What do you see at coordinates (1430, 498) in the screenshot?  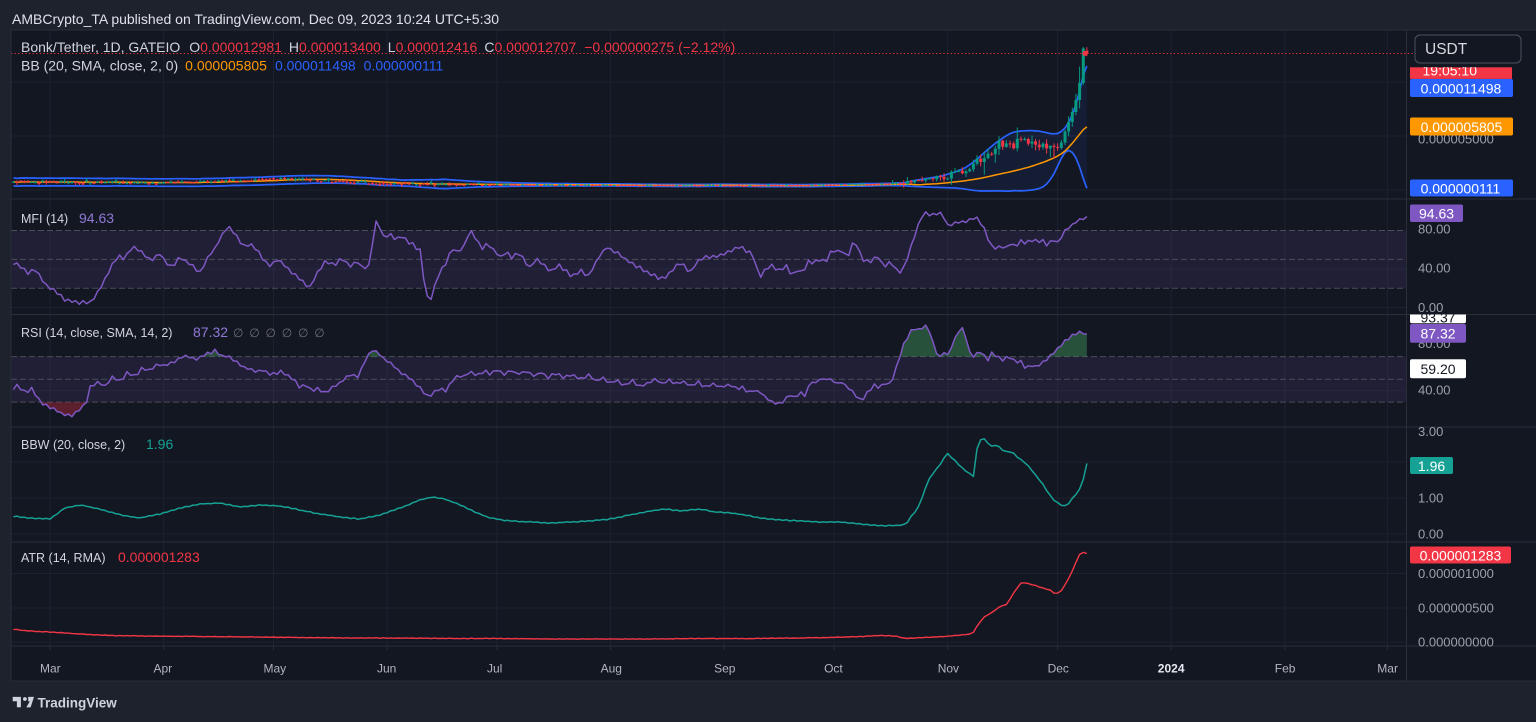 I see `svg-text: 1.00` at bounding box center [1430, 498].